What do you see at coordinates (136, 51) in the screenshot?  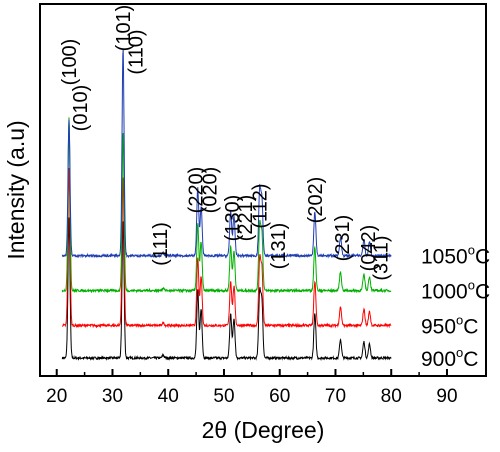 I see `peak-label: (110)` at bounding box center [136, 51].